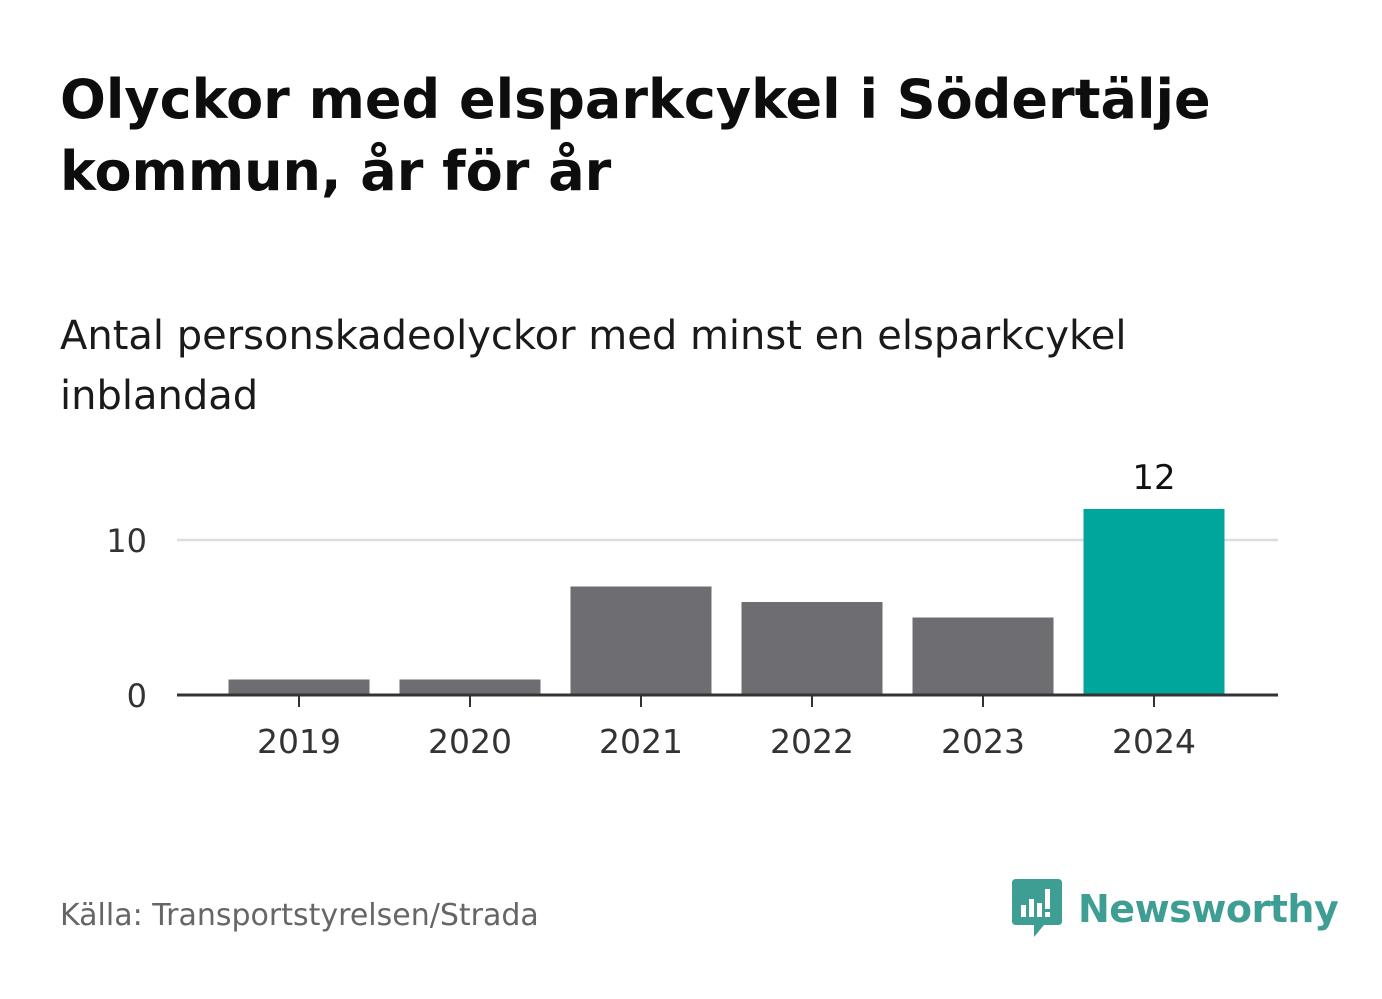 This screenshot has height=999, width=1382. What do you see at coordinates (641, 741) in the screenshot?
I see `x-tick-label: 2021` at bounding box center [641, 741].